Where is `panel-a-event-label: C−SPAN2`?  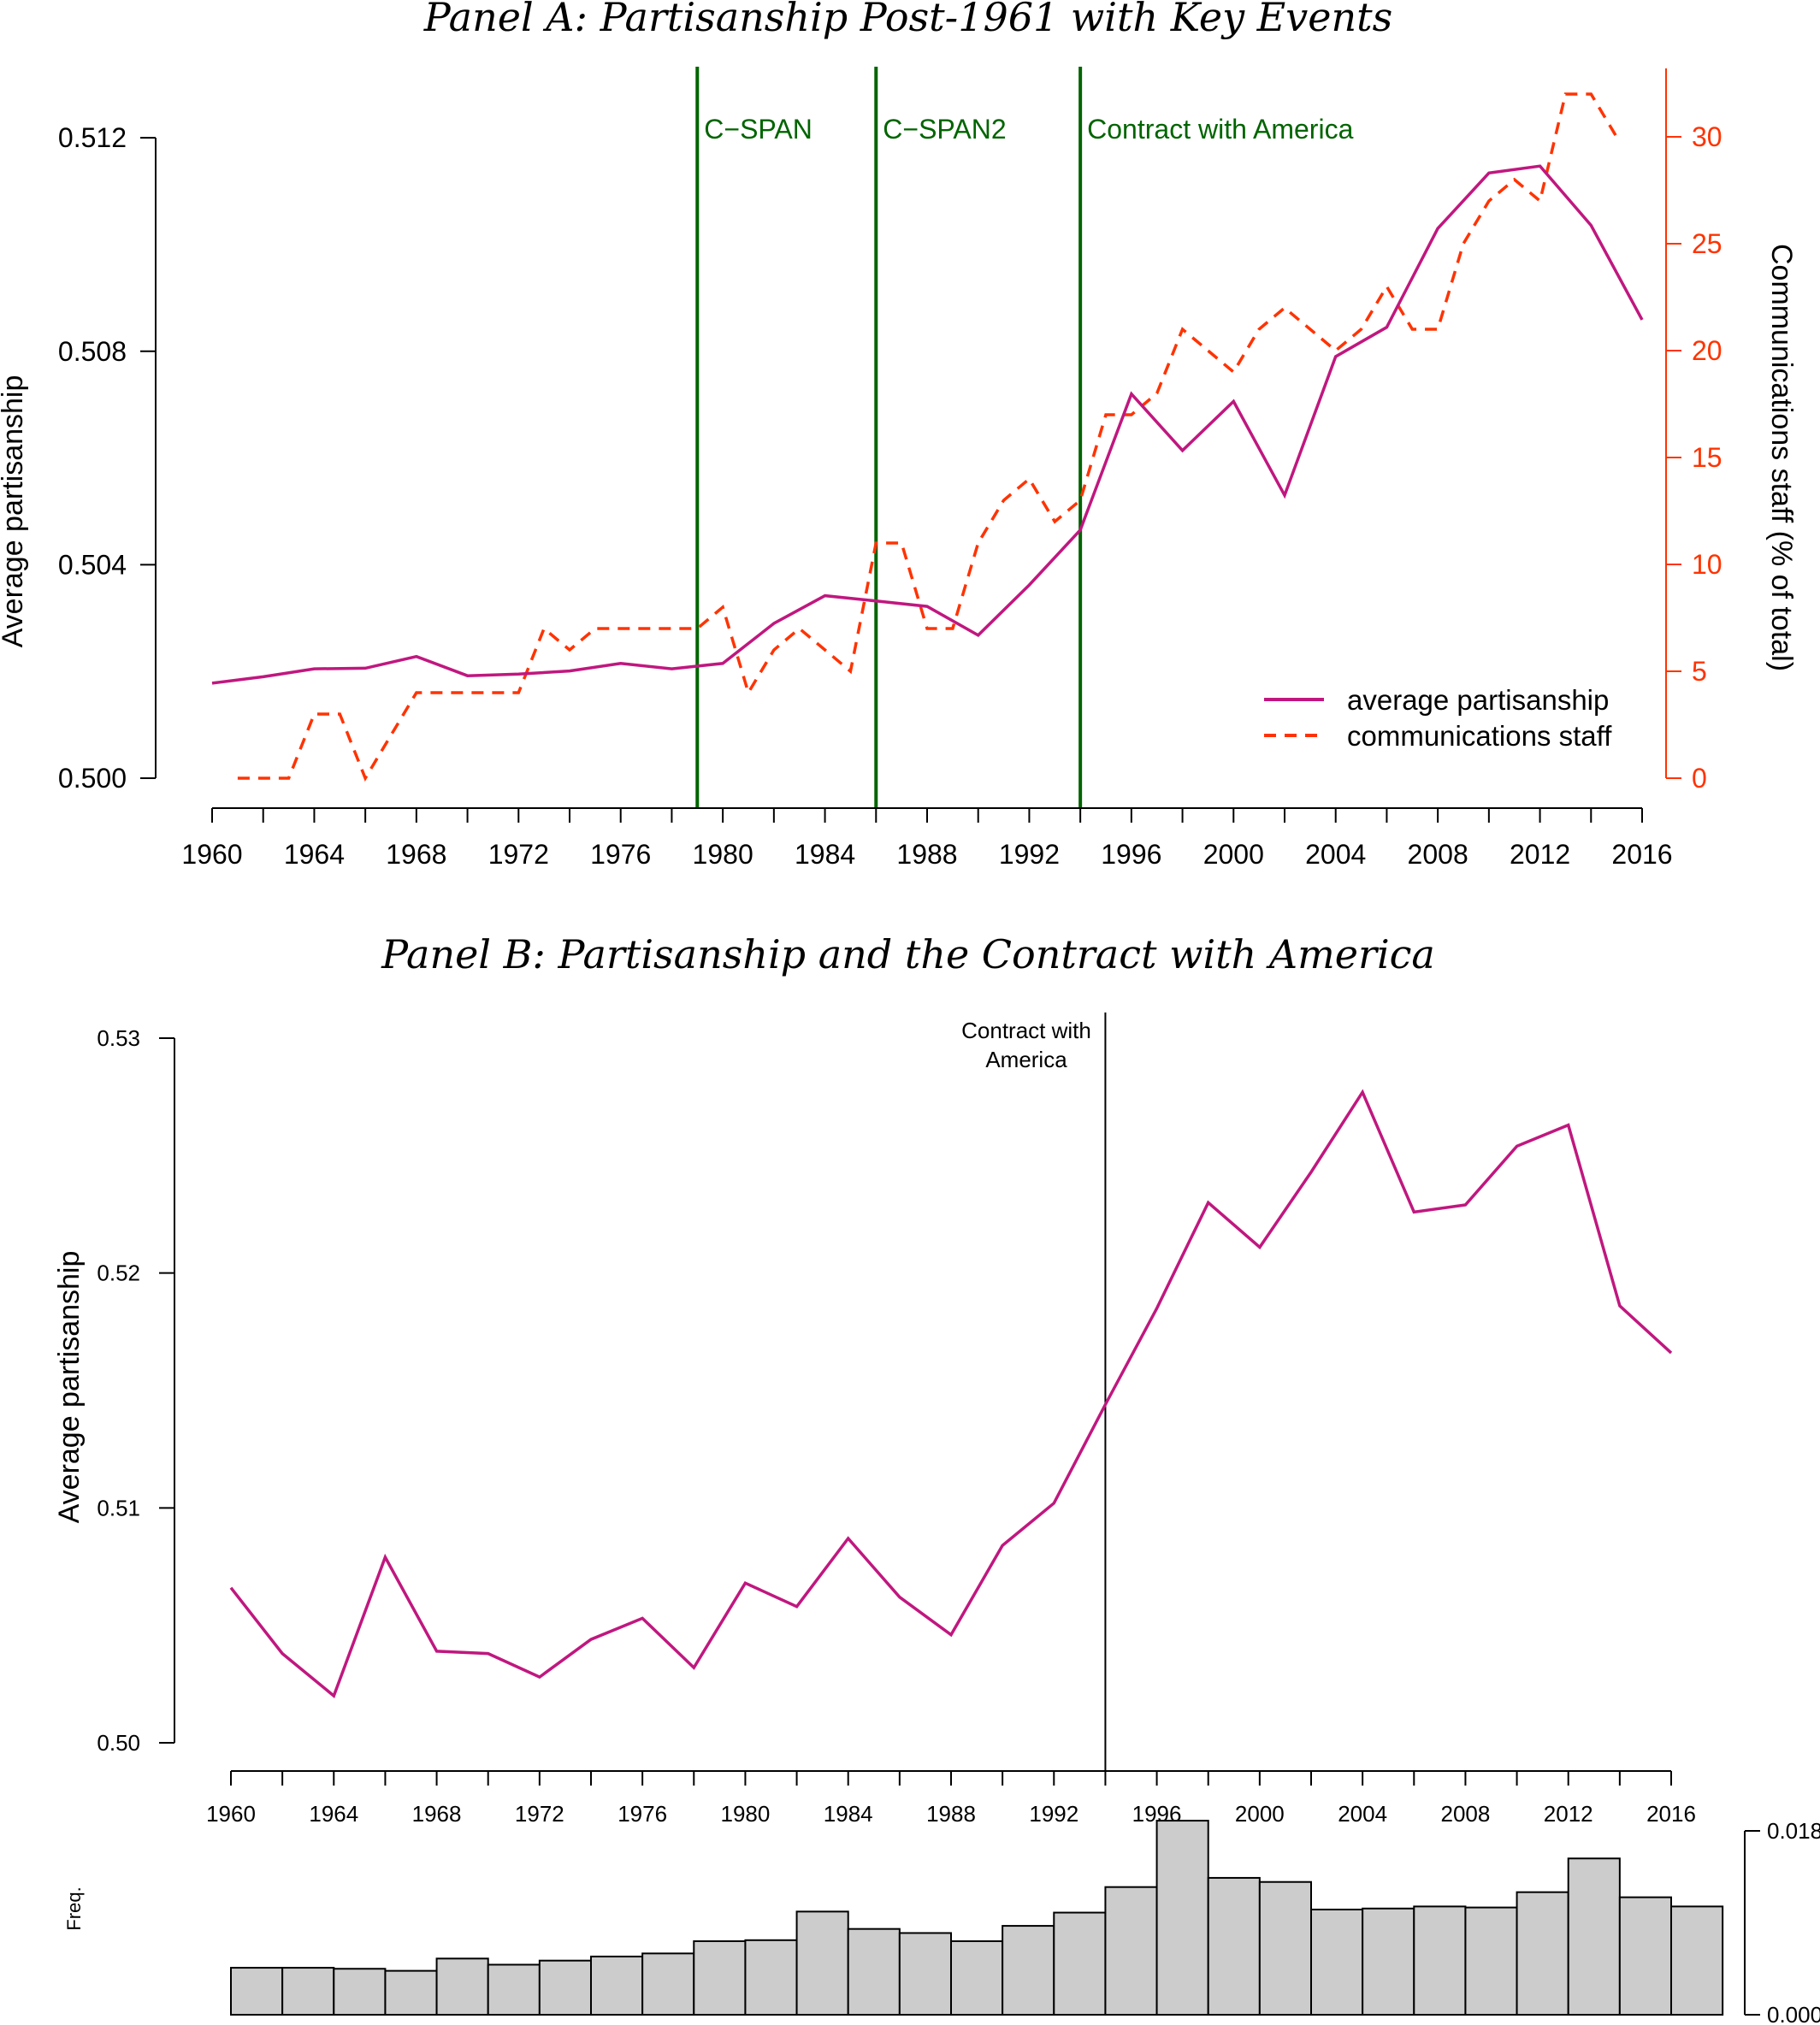
panel-a-event-label: C−SPAN2 is located at coordinates (945, 129).